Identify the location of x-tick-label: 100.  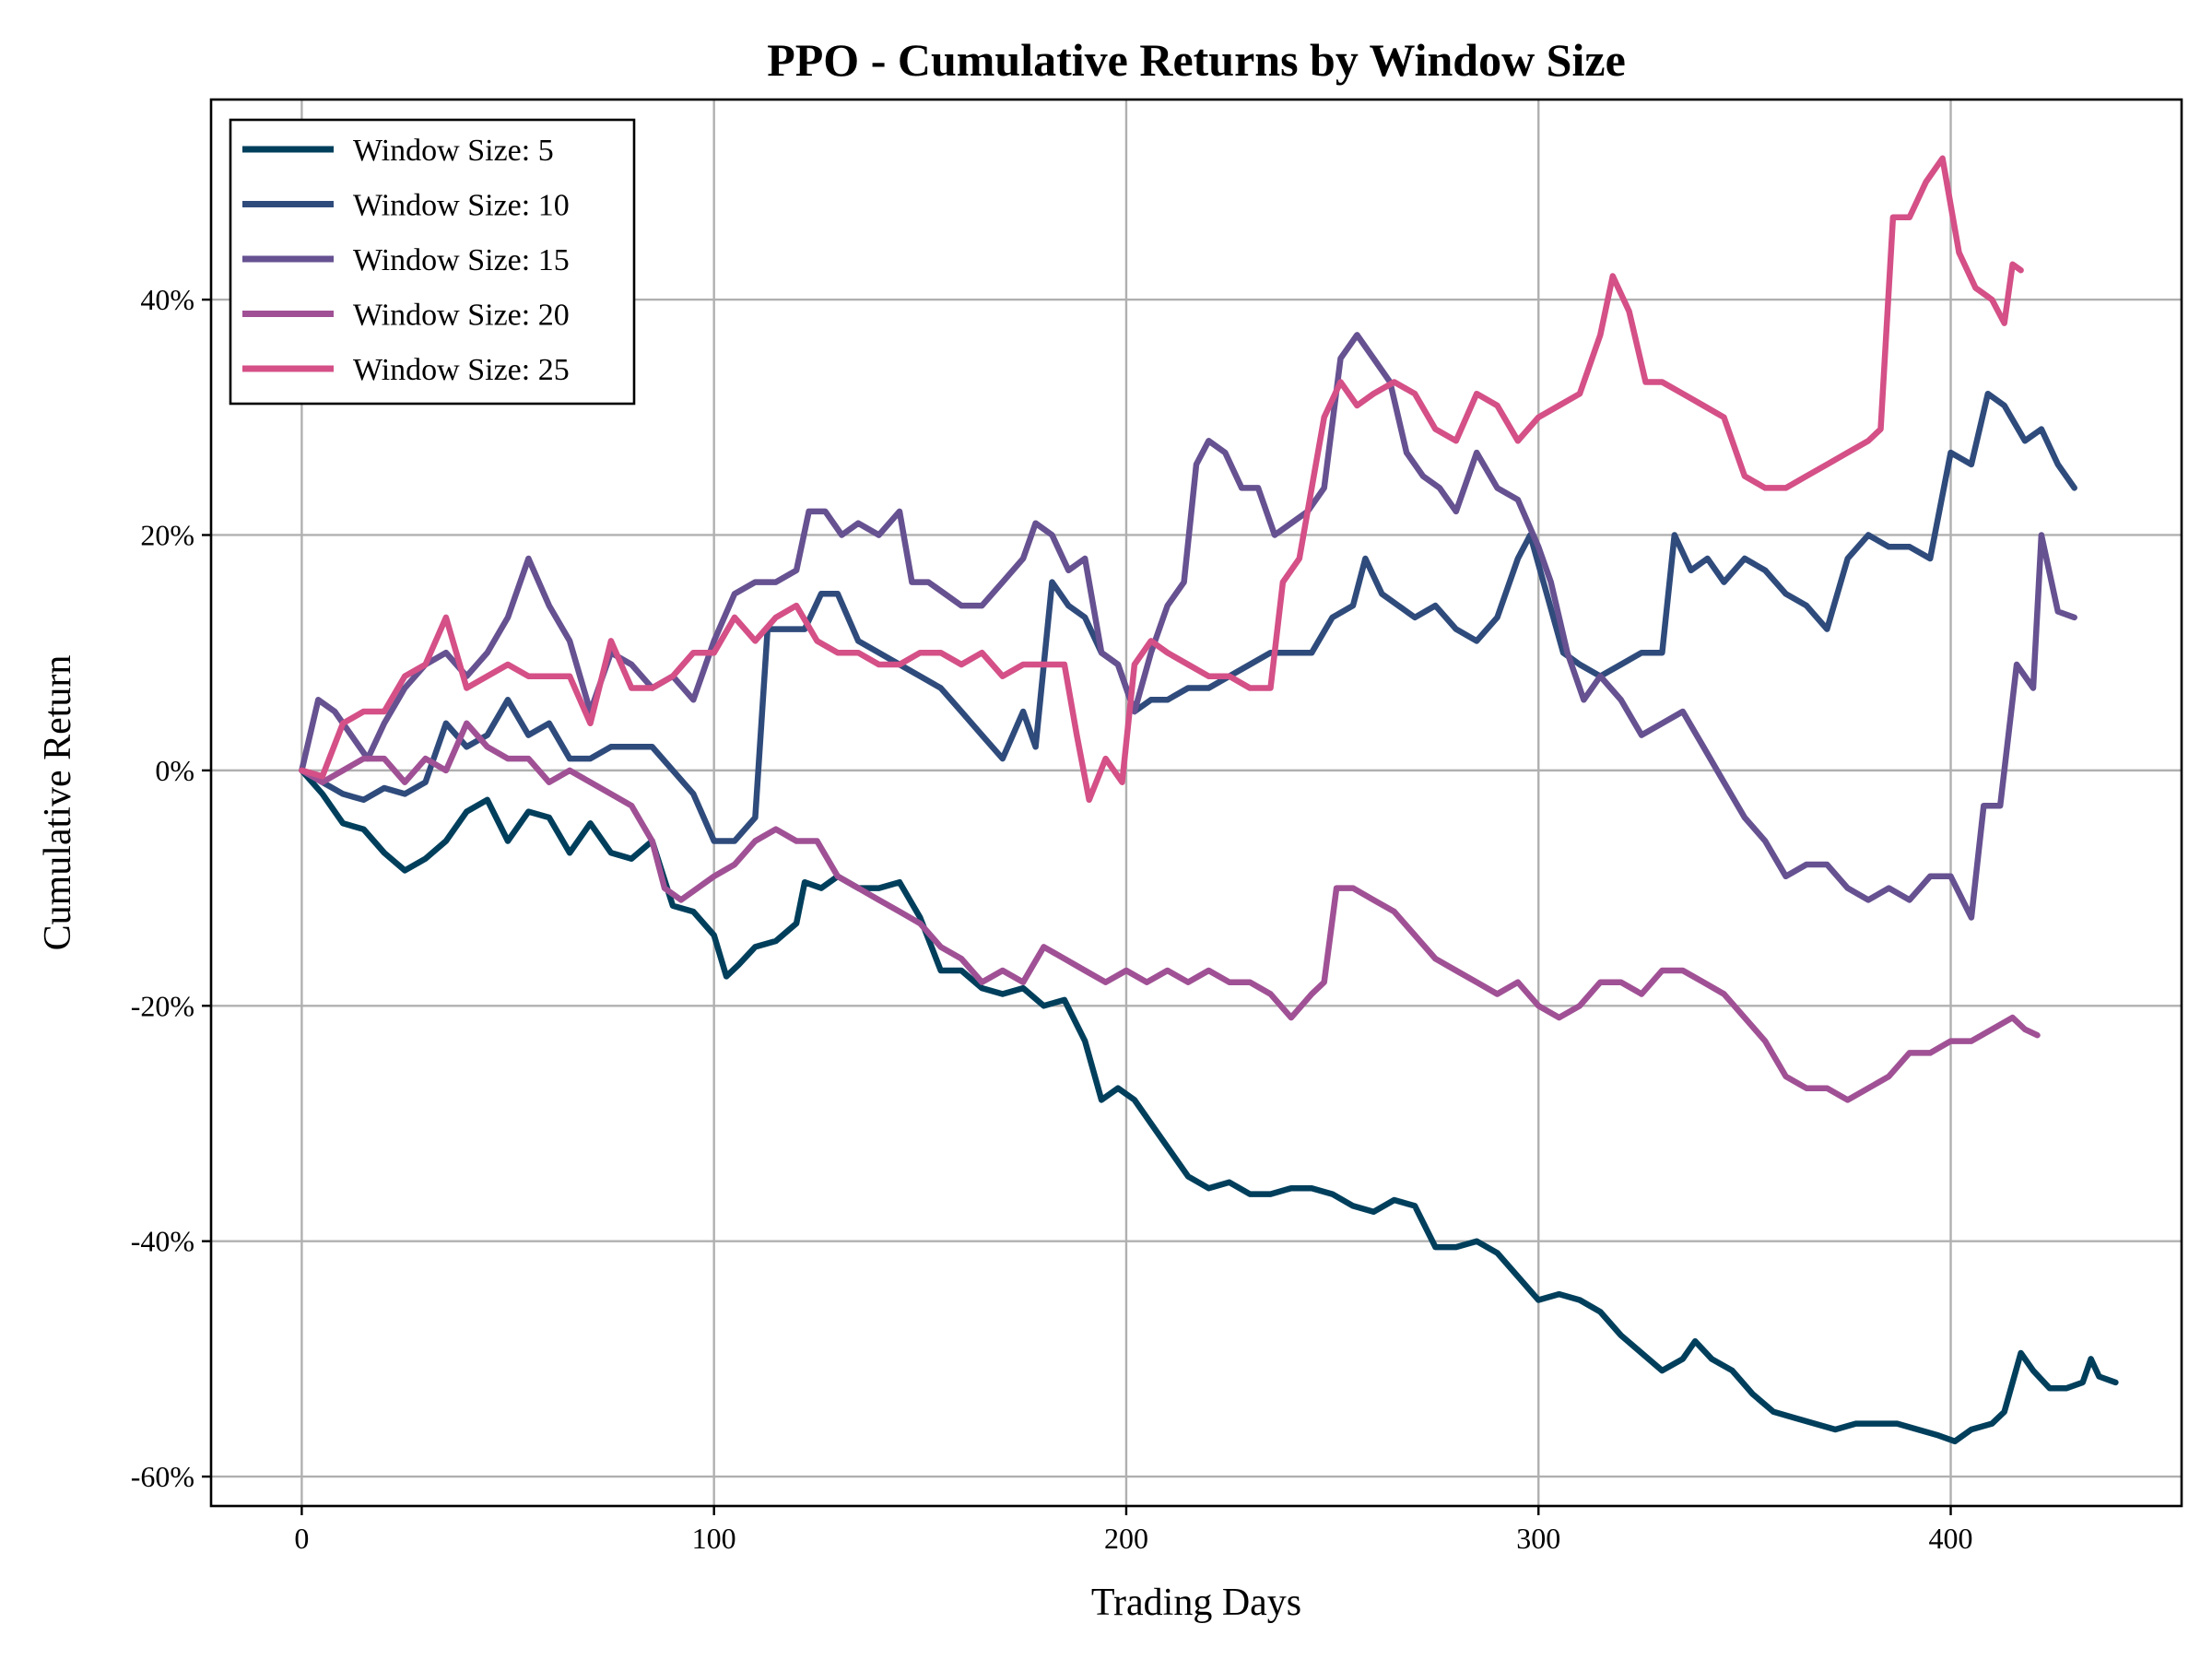
(714, 1538).